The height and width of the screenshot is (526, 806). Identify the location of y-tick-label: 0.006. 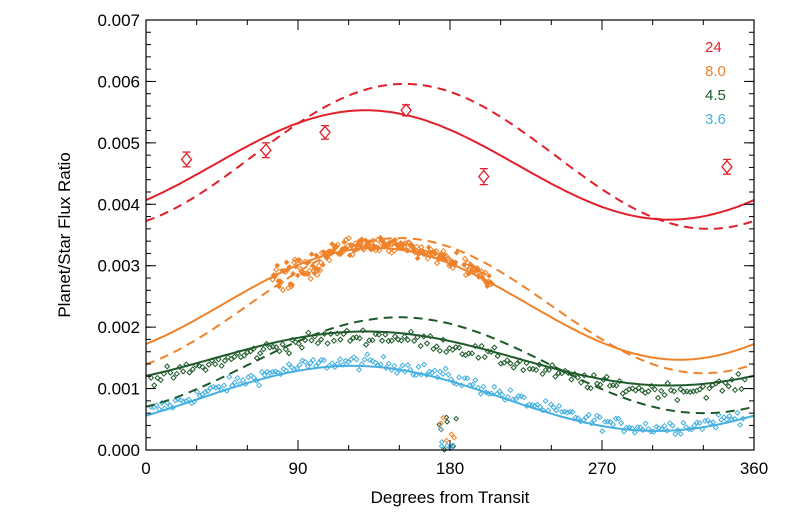
(118, 81).